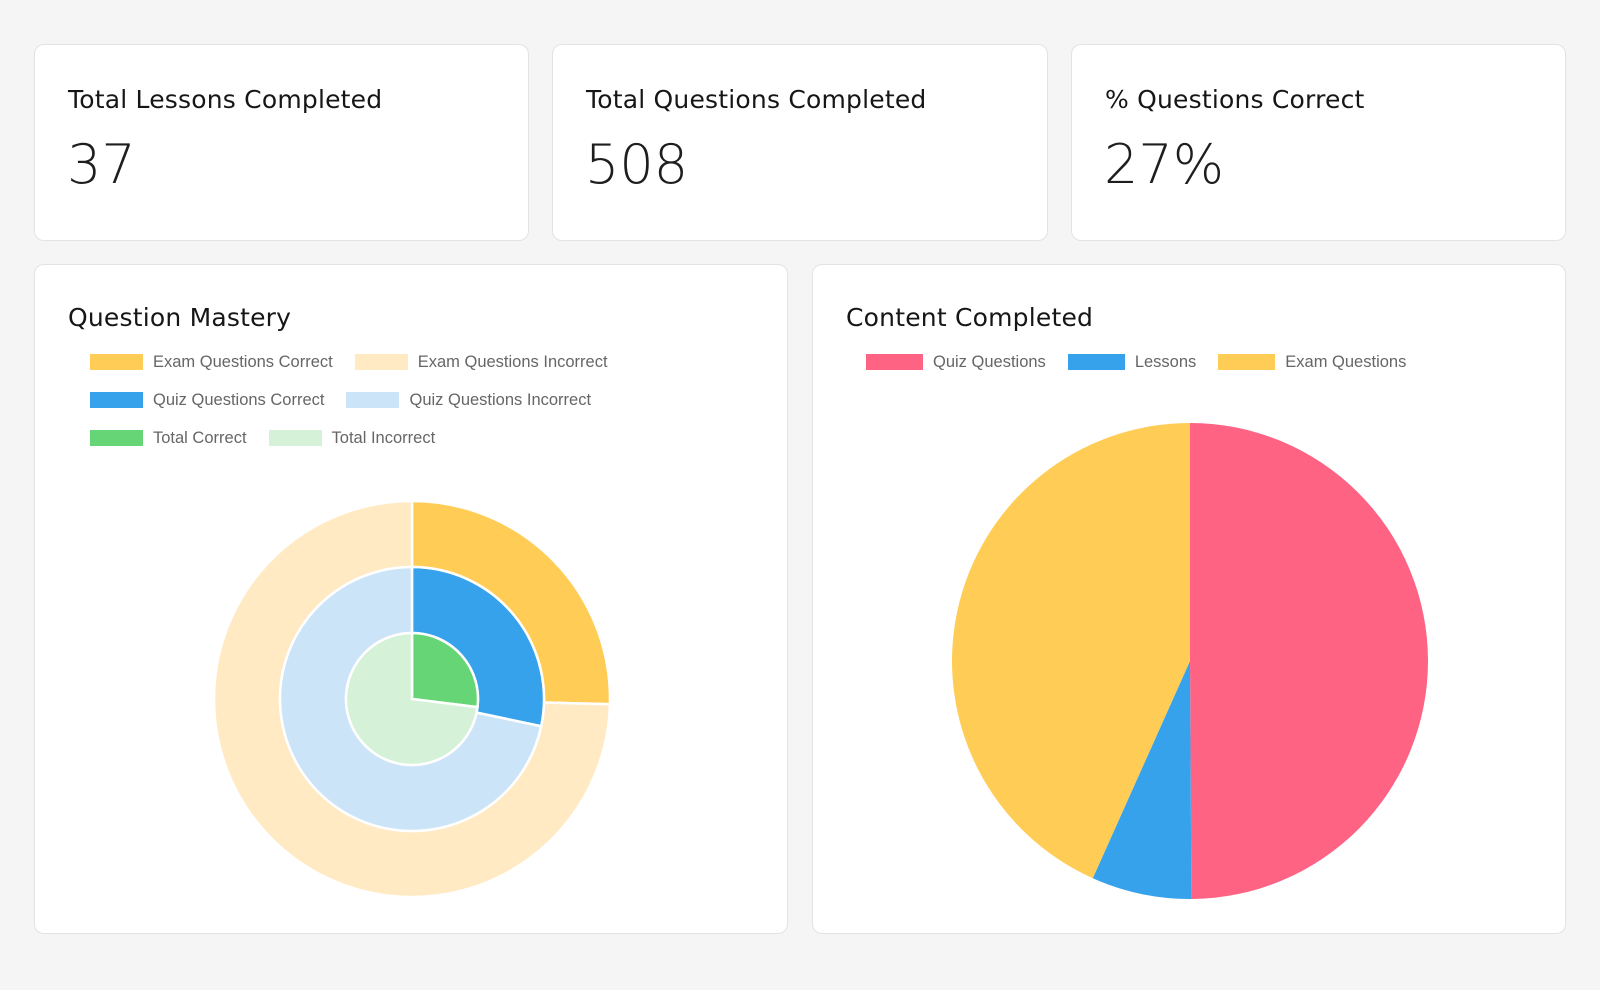 Image resolution: width=1600 pixels, height=990 pixels. I want to click on legend-item: Total Correct, so click(168, 438).